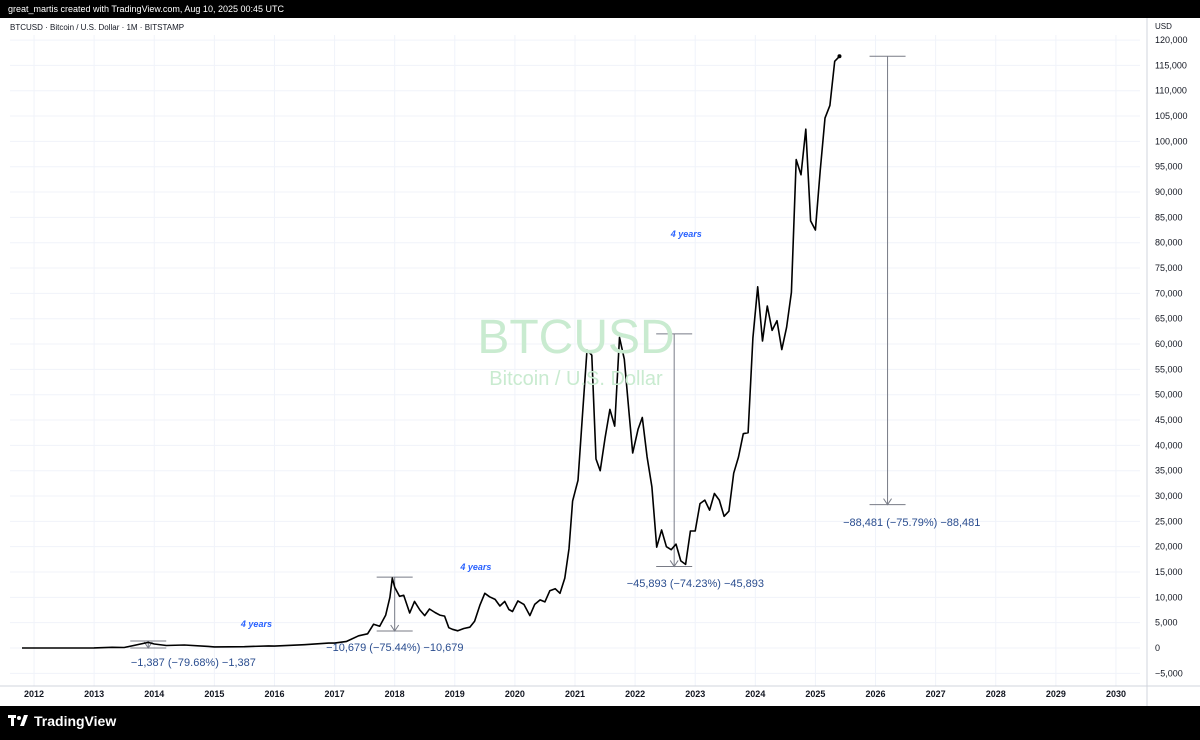 The height and width of the screenshot is (740, 1200). What do you see at coordinates (515, 694) in the screenshot?
I see `x-tick-label: 2020` at bounding box center [515, 694].